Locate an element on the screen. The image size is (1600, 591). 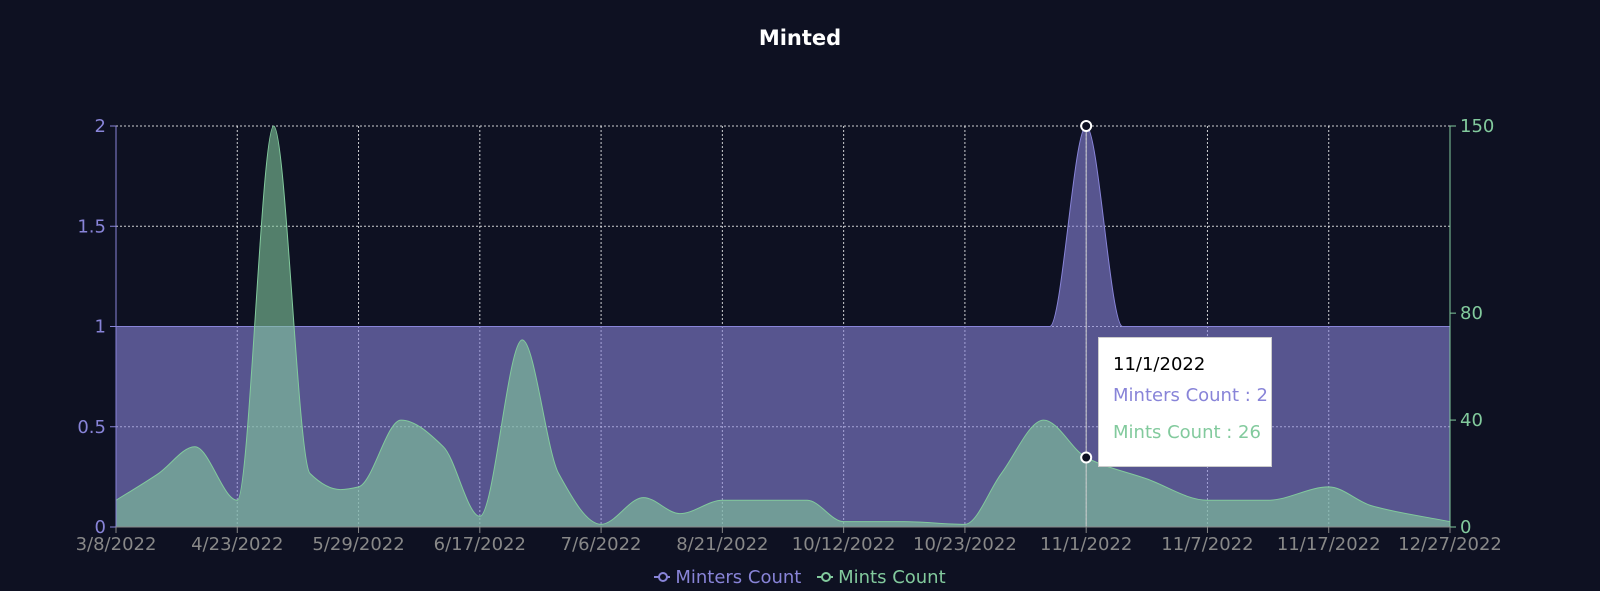
x-axis-tick-label: 8/21/2022 is located at coordinates (722, 544).